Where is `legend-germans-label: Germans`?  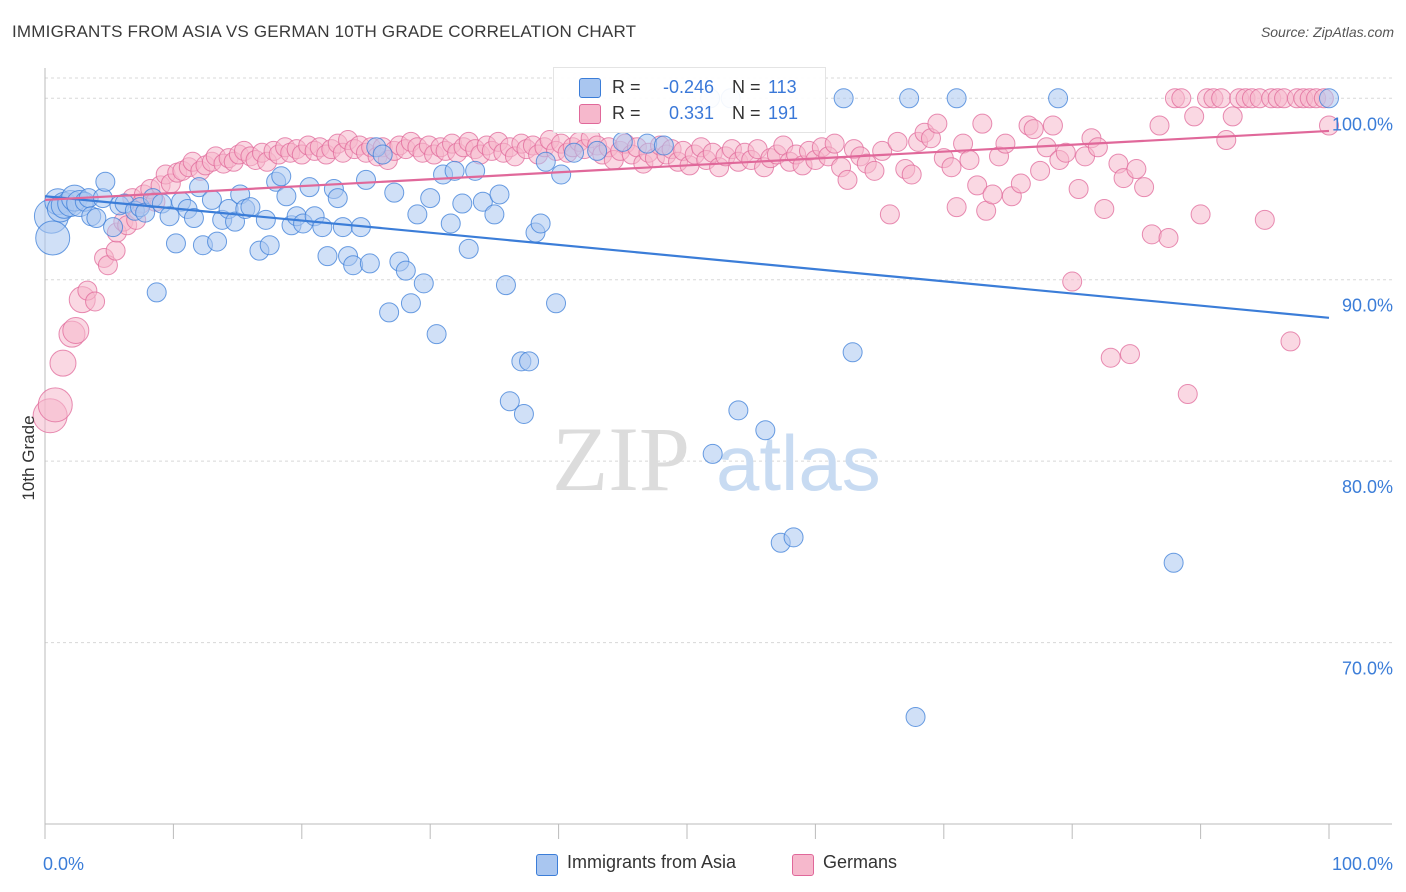 legend-germans-label: Germans is located at coordinates (860, 862).